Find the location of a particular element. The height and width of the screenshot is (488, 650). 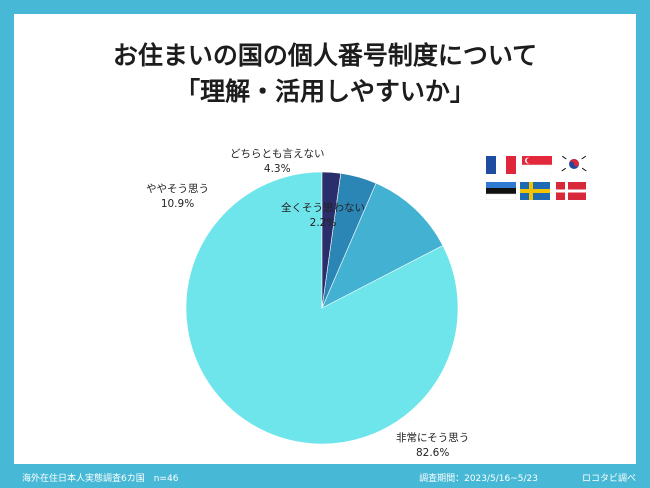

survey-period: 調査期間：2023/5/16~5/23 is located at coordinates (478, 479).